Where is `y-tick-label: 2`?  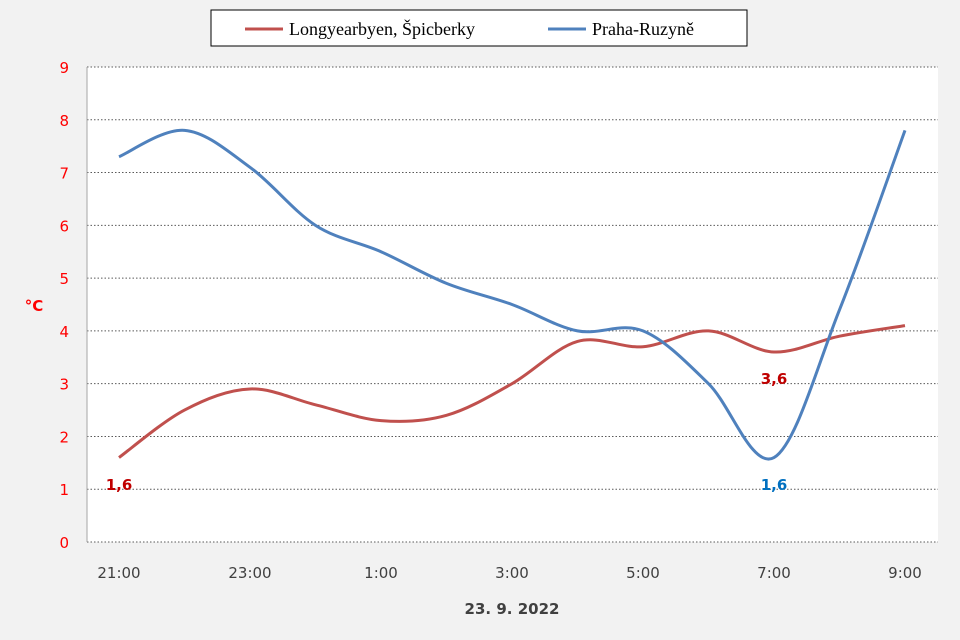 y-tick-label: 2 is located at coordinates (64, 437).